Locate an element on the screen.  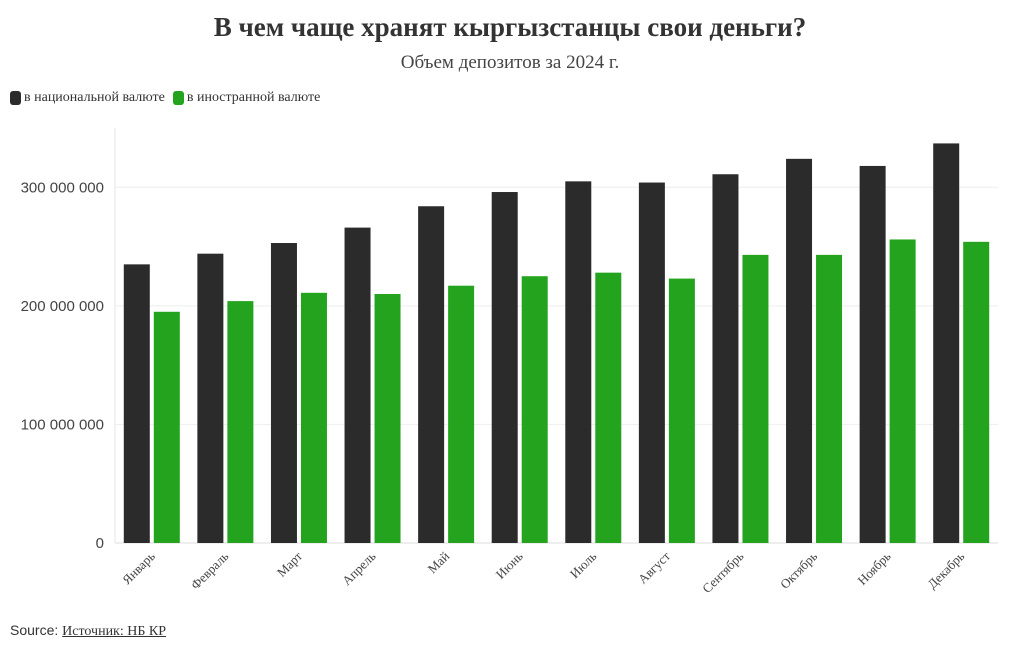
legend-label-foreign: в иностранной валюте is located at coordinates (253, 97).